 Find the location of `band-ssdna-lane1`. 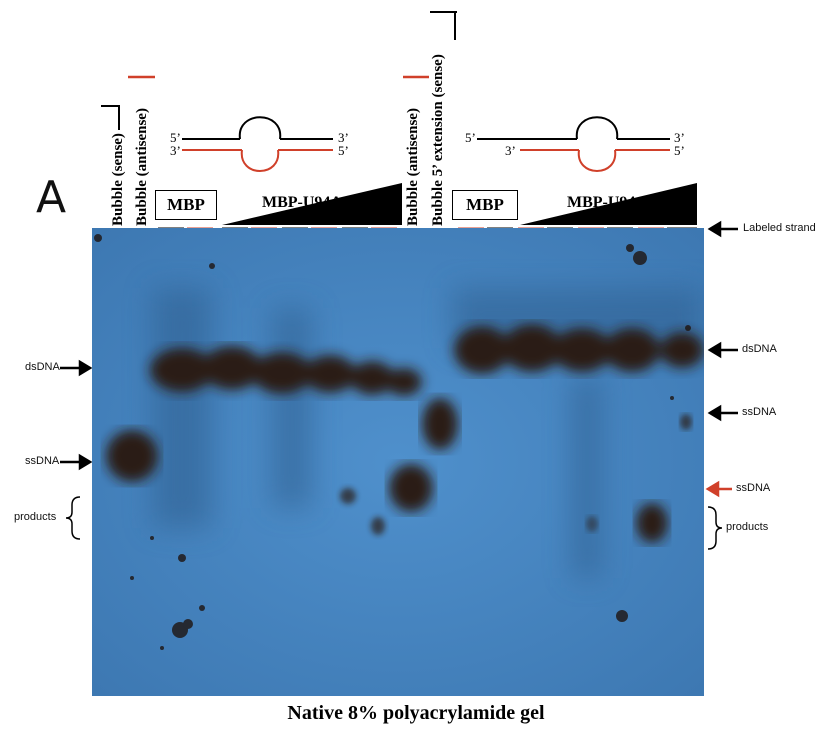

band-ssdna-lane1 is located at coordinates (132, 456).